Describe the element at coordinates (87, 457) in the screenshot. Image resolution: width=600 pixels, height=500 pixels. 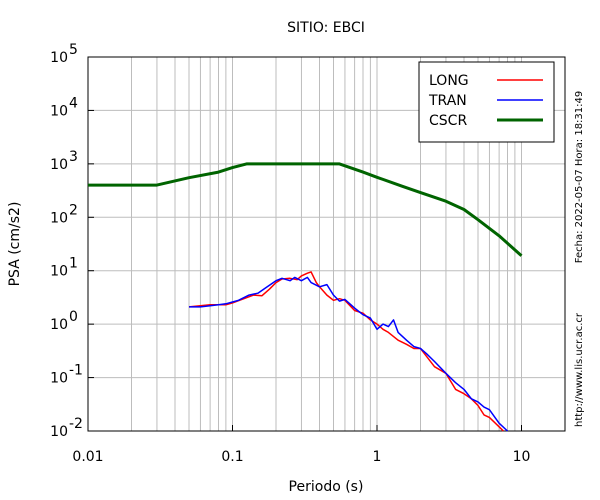
I see `x-tick-label: 0.01` at that location.